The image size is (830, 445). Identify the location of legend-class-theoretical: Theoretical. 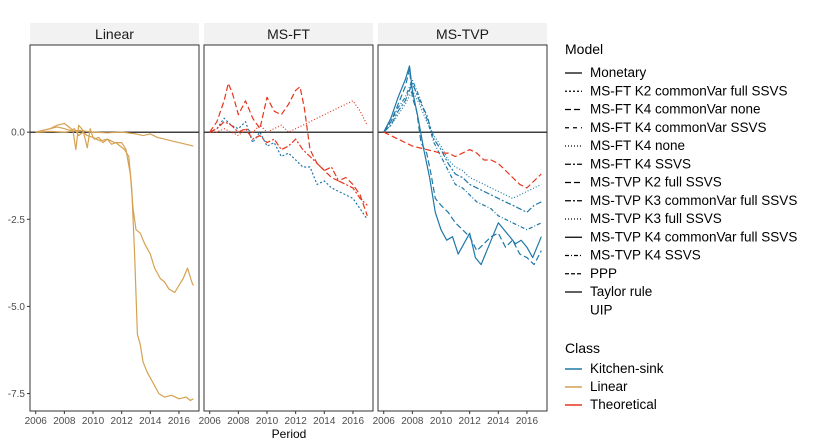
(611, 404).